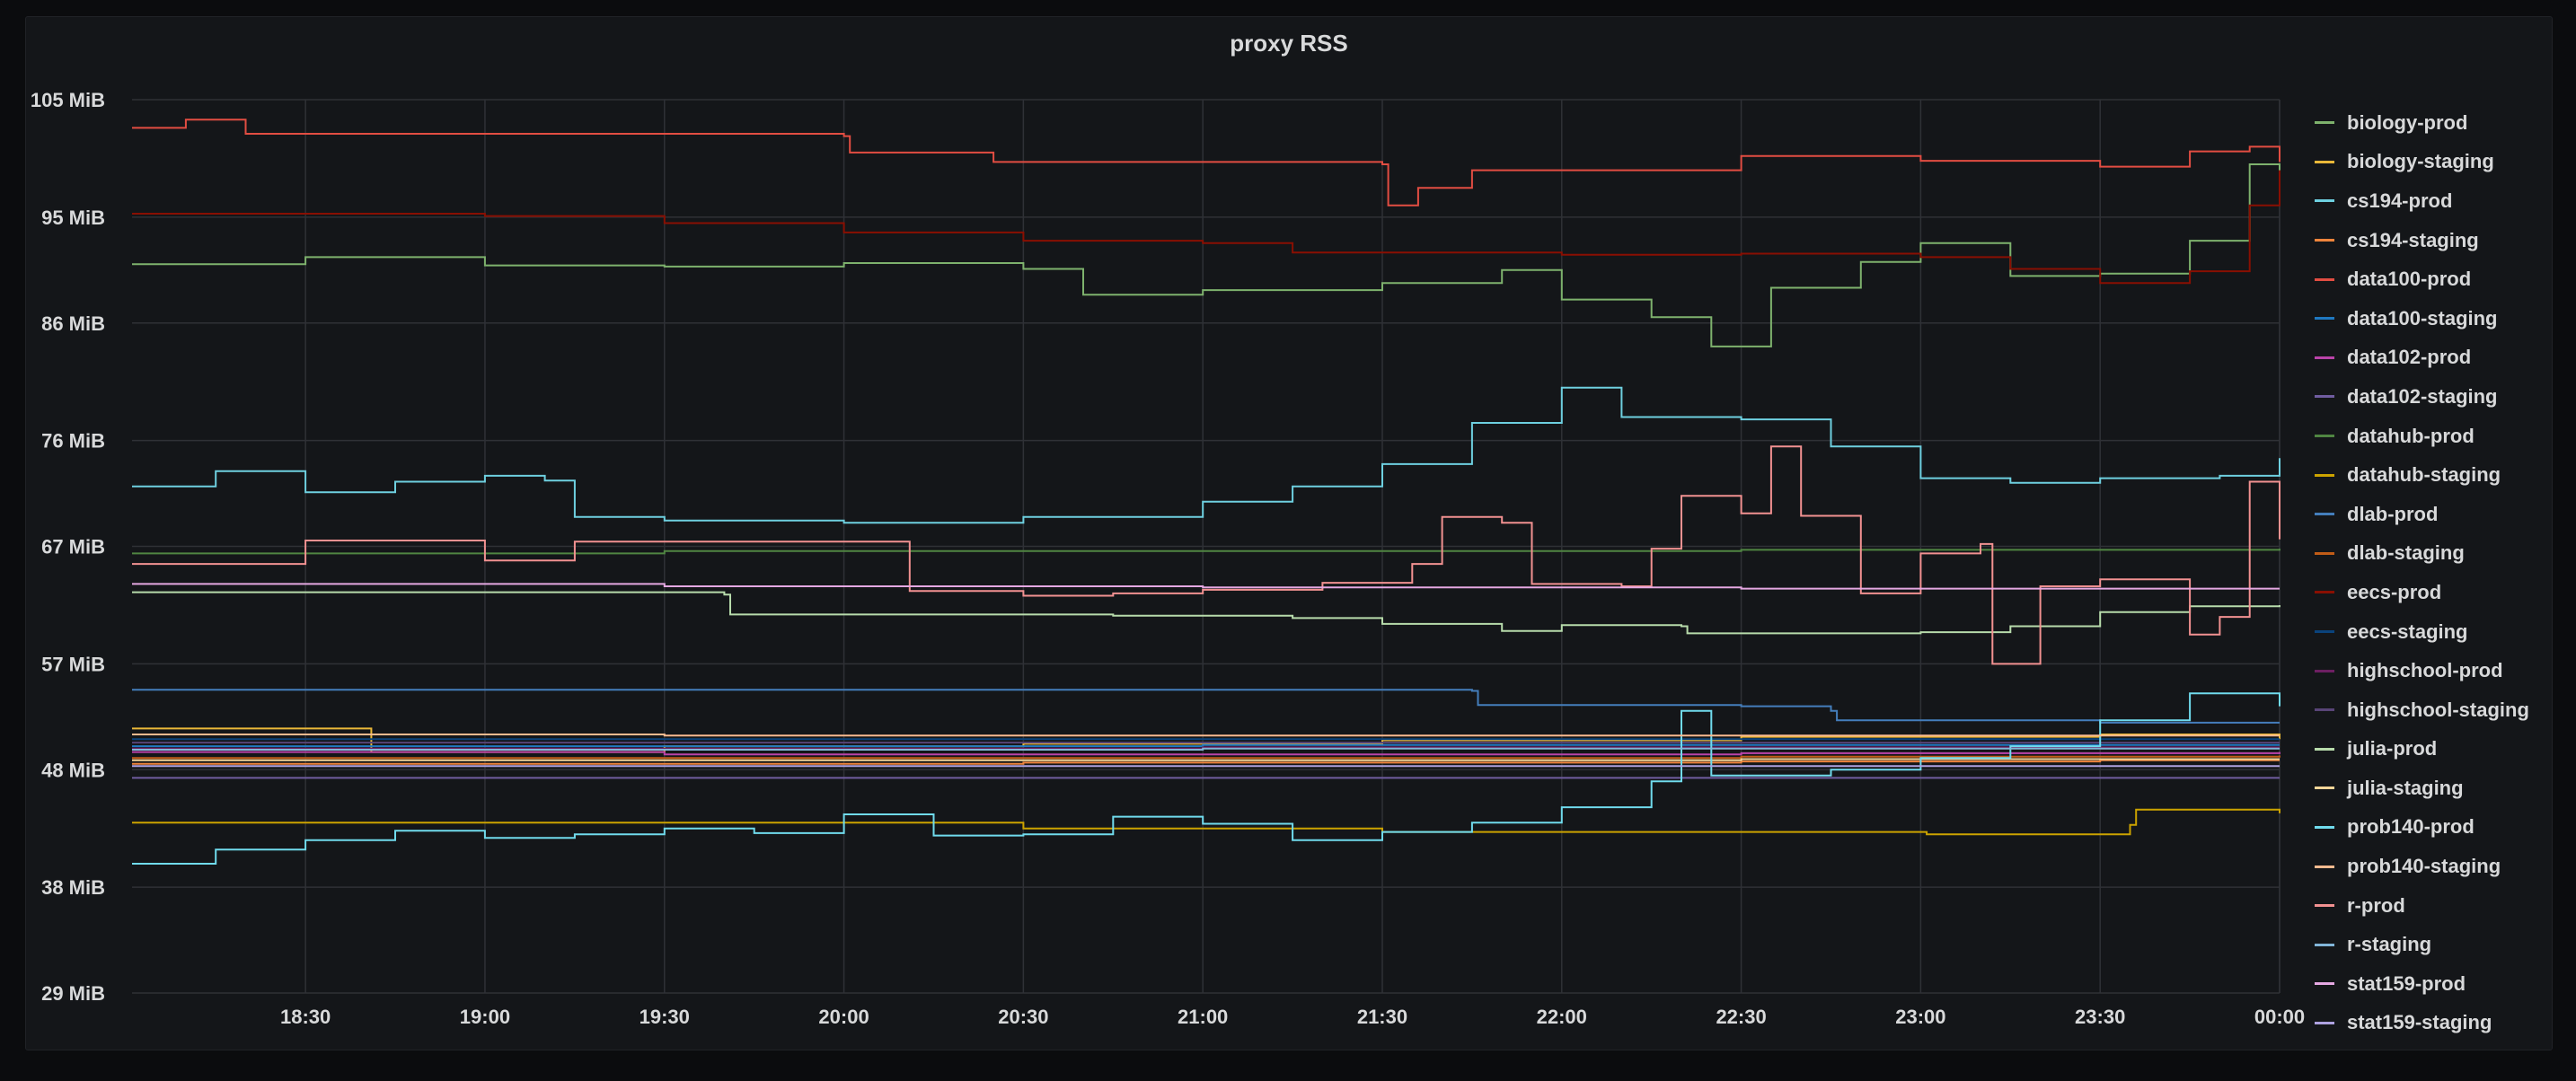 The height and width of the screenshot is (1081, 2576). I want to click on x-tick-label: 22:30, so click(1741, 1017).